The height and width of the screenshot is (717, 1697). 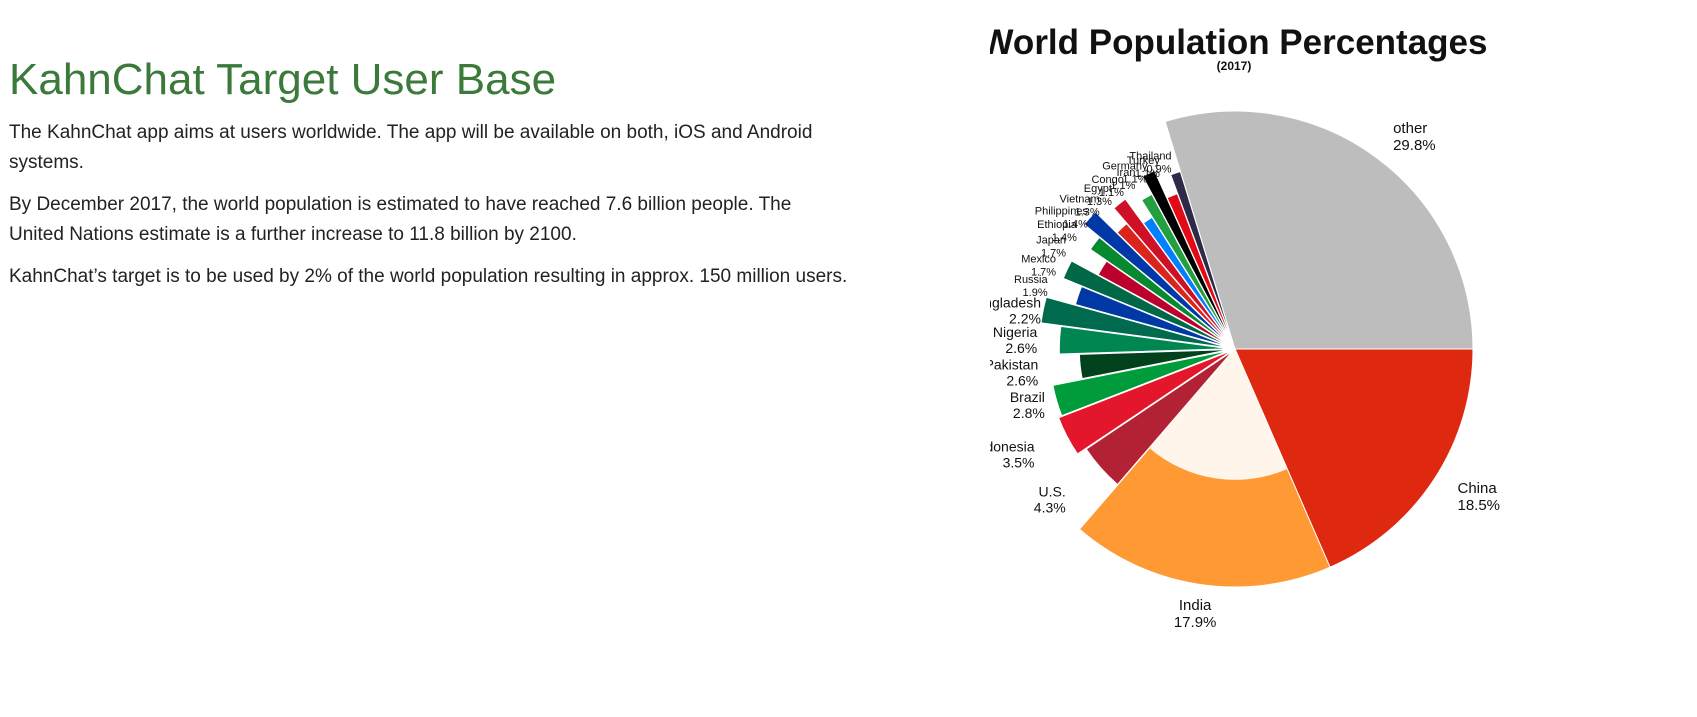 What do you see at coordinates (1354, 458) in the screenshot?
I see `pie-slice-china` at bounding box center [1354, 458].